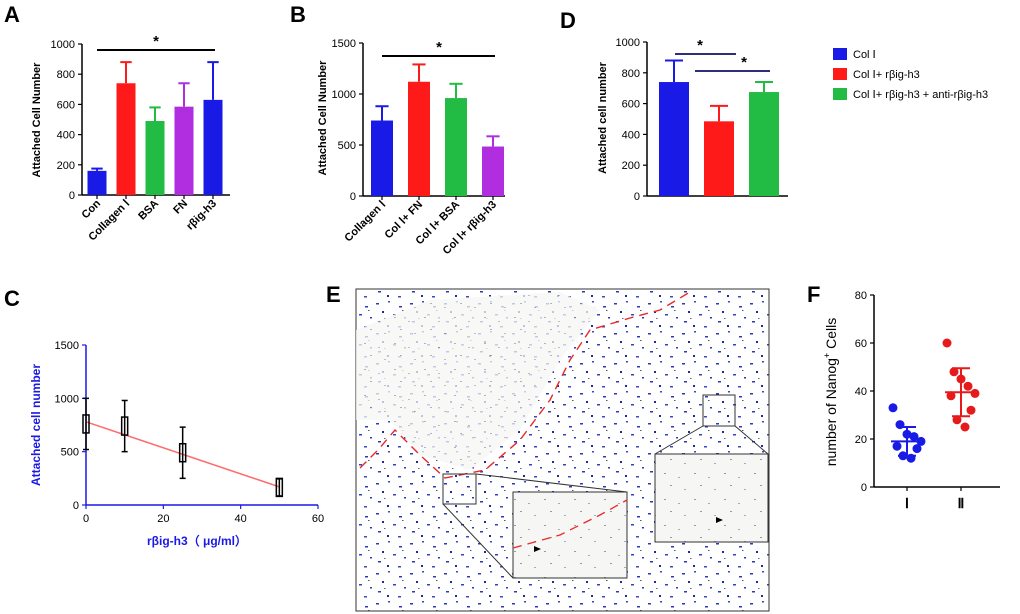 The width and height of the screenshot is (1020, 614). Describe the element at coordinates (66, 136) in the screenshot. I see `chart-a-ytick-label: 400` at that location.